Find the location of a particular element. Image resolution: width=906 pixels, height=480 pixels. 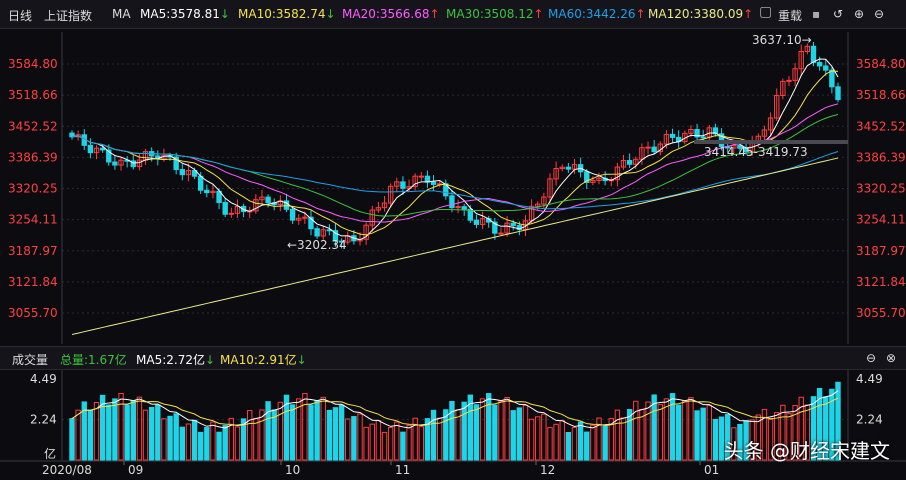

volume-title: 成交量 is located at coordinates (30, 360).